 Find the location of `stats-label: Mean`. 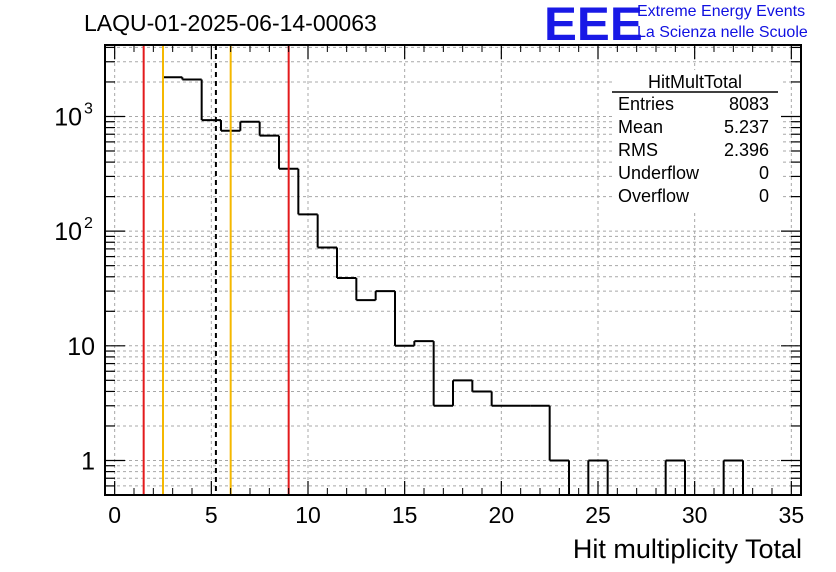

stats-label: Mean is located at coordinates (640, 127).